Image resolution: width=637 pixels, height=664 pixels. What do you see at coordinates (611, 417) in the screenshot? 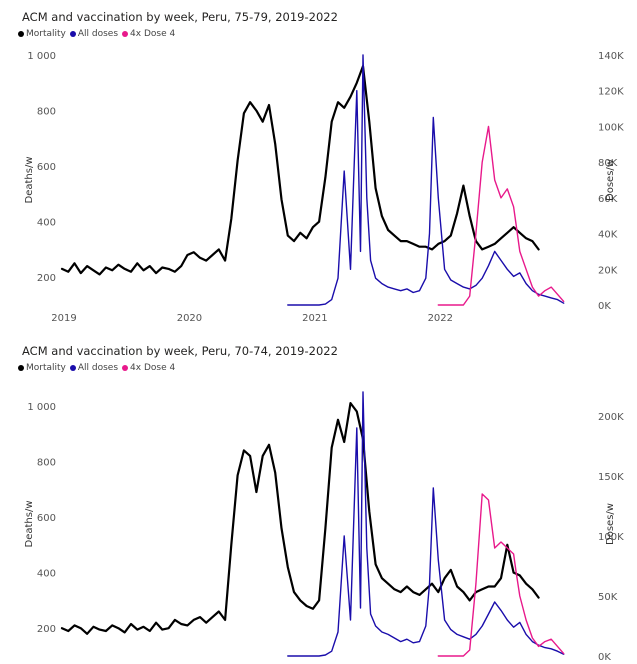
I see `y2-tick-label: 200K` at bounding box center [611, 417].